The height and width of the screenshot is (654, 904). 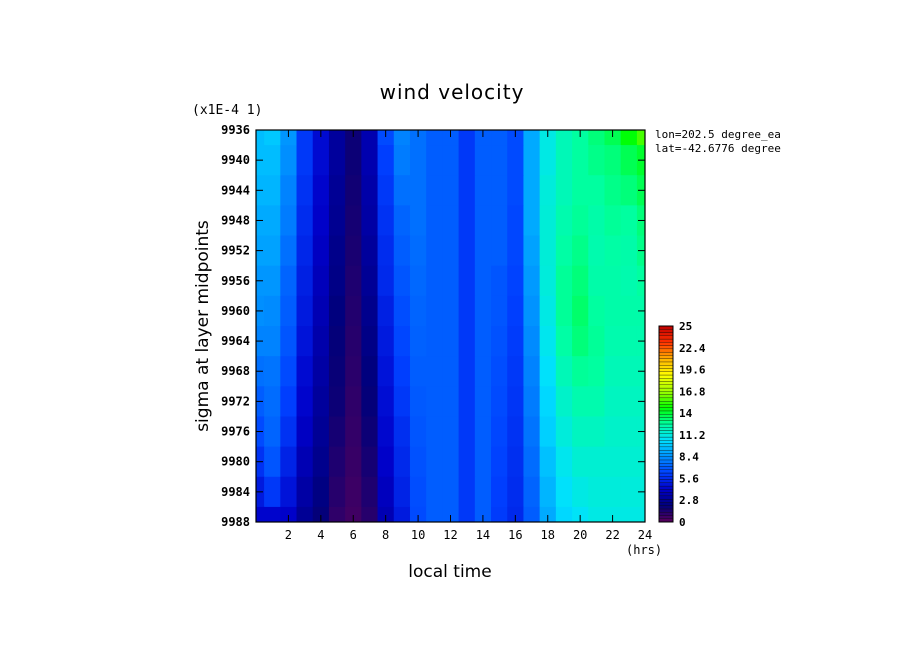 What do you see at coordinates (235, 130) in the screenshot?
I see `y-tick-label: 9936` at bounding box center [235, 130].